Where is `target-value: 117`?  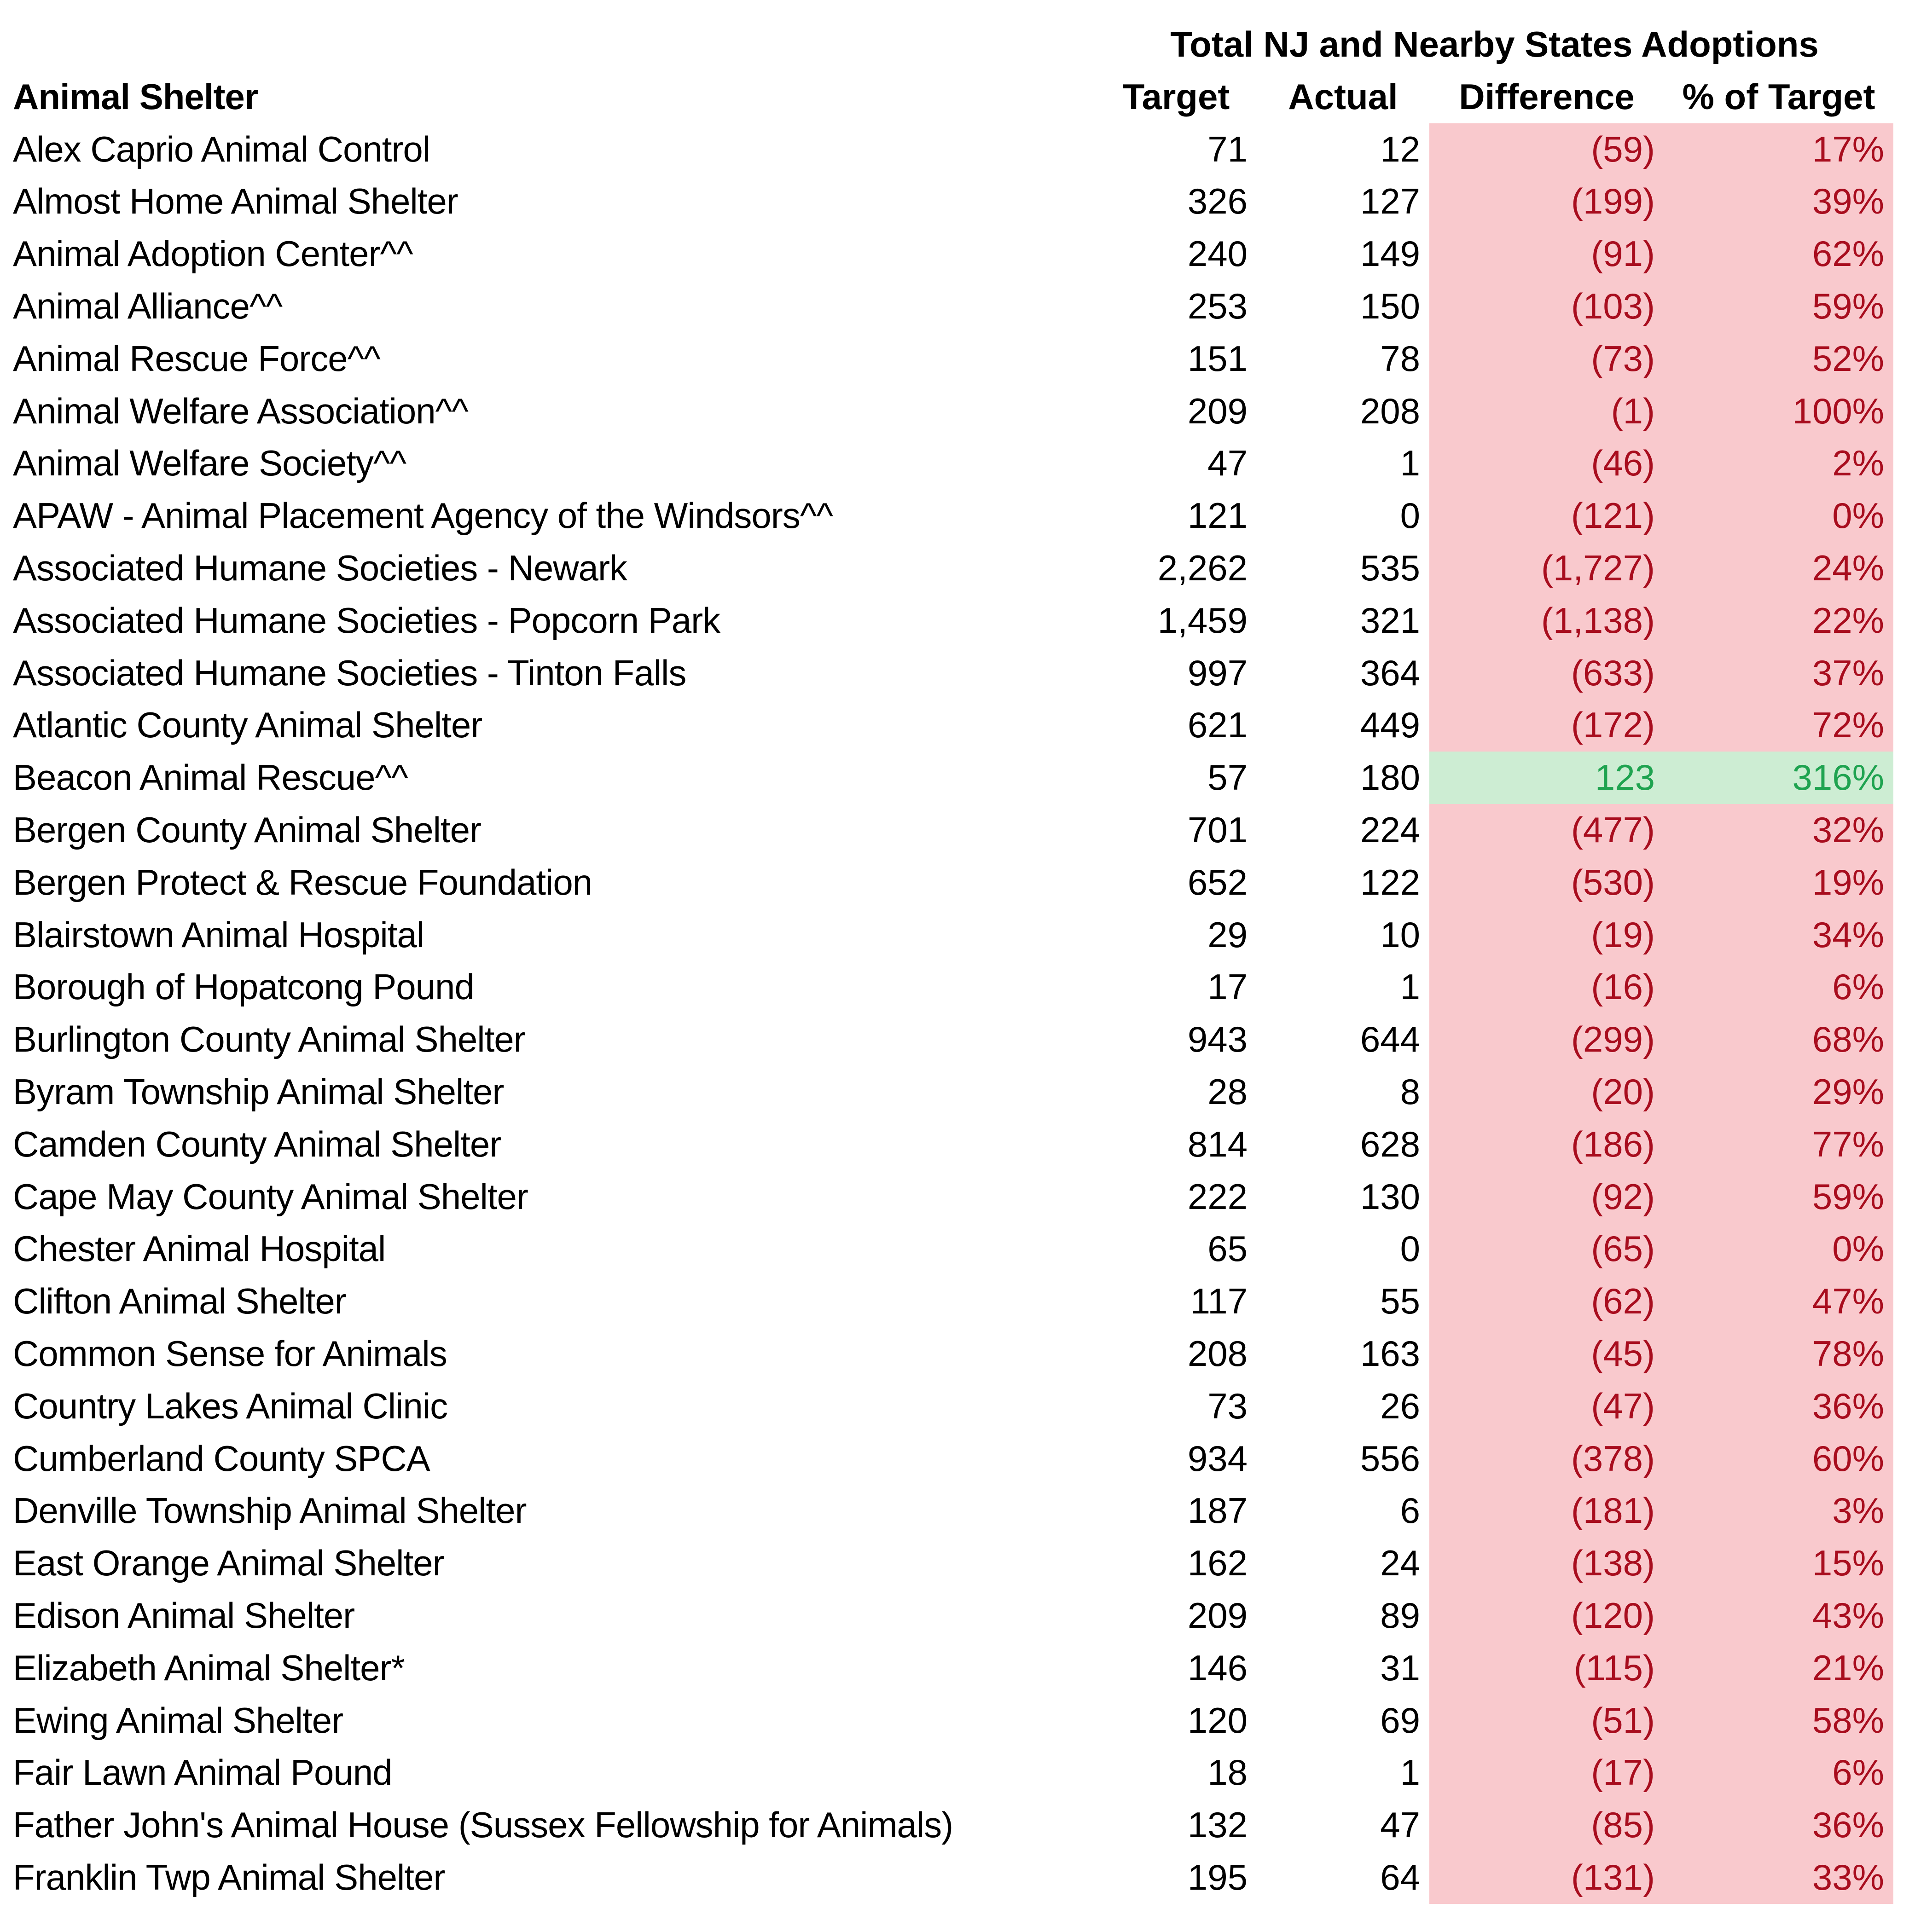
target-value: 117 is located at coordinates (1219, 1301).